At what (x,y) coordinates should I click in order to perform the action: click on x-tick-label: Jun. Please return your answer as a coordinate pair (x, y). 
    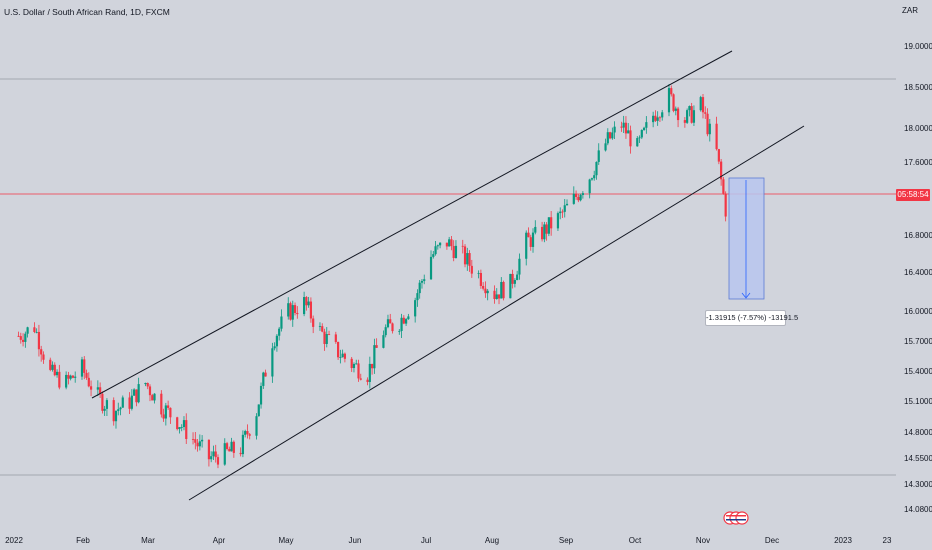
    Looking at the image, I should click on (355, 540).